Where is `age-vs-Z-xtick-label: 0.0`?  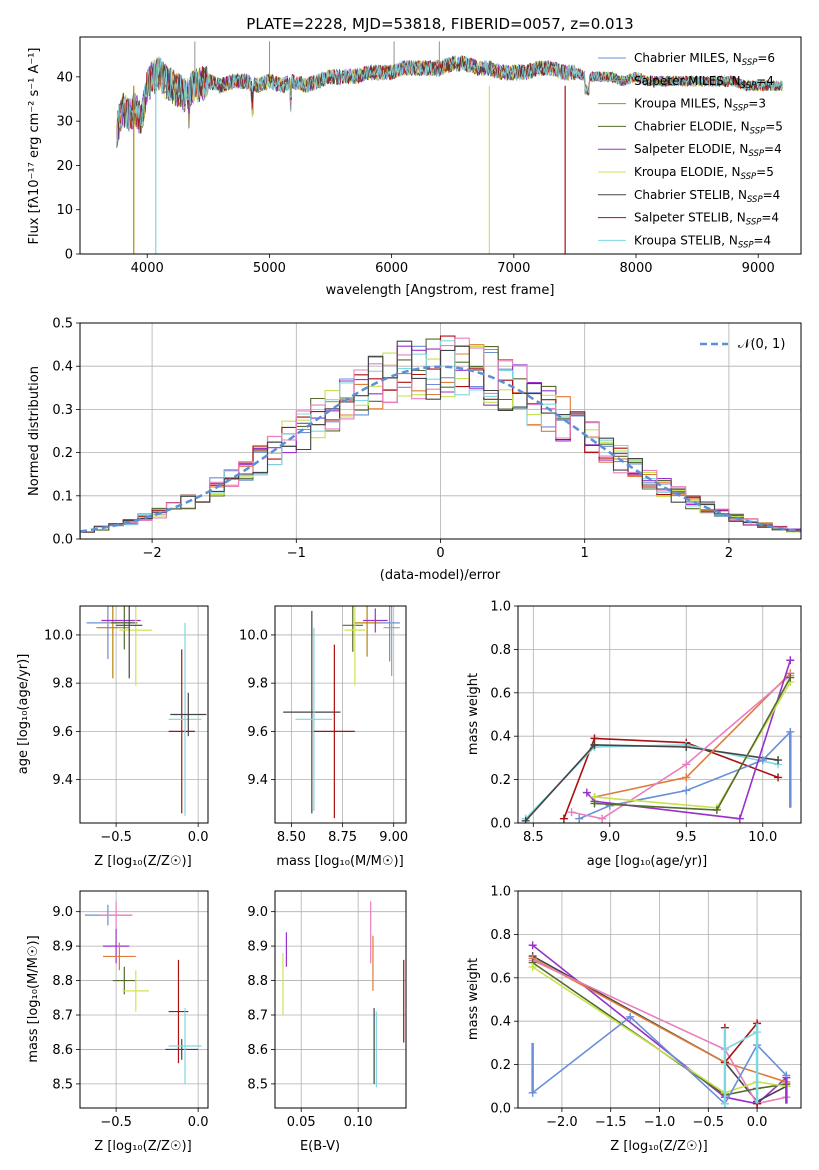
age-vs-Z-xtick-label: 0.0 is located at coordinates (198, 837).